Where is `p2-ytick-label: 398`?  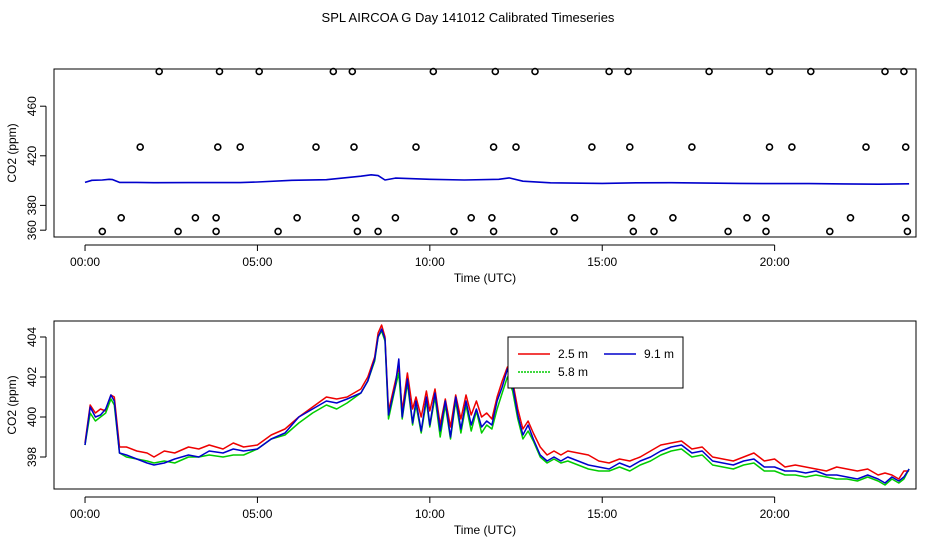 p2-ytick-label: 398 is located at coordinates (32, 457).